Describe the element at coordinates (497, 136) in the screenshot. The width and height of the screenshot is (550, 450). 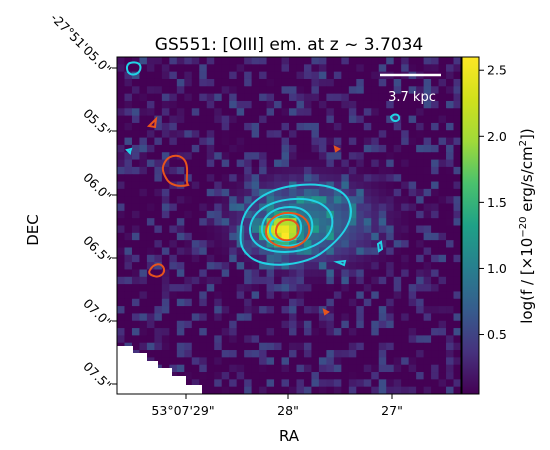
I see `colorbar-tick-label: 2.0` at that location.